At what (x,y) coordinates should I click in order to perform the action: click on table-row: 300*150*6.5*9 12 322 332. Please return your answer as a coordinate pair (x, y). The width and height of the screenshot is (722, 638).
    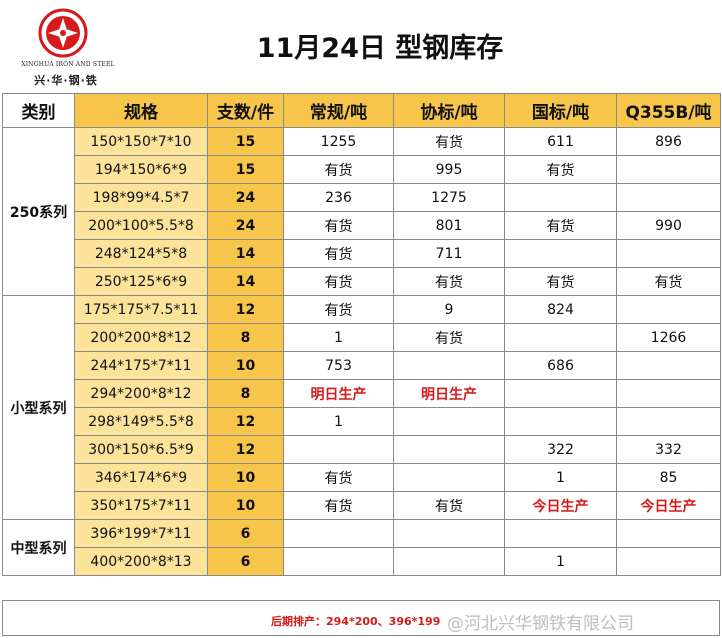
    Looking at the image, I should click on (362, 449).